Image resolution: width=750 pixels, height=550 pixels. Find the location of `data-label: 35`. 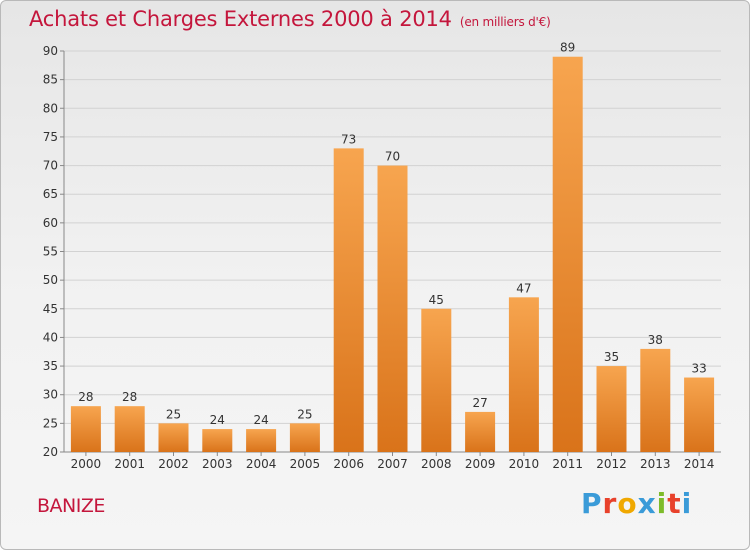

data-label: 35 is located at coordinates (611, 357).